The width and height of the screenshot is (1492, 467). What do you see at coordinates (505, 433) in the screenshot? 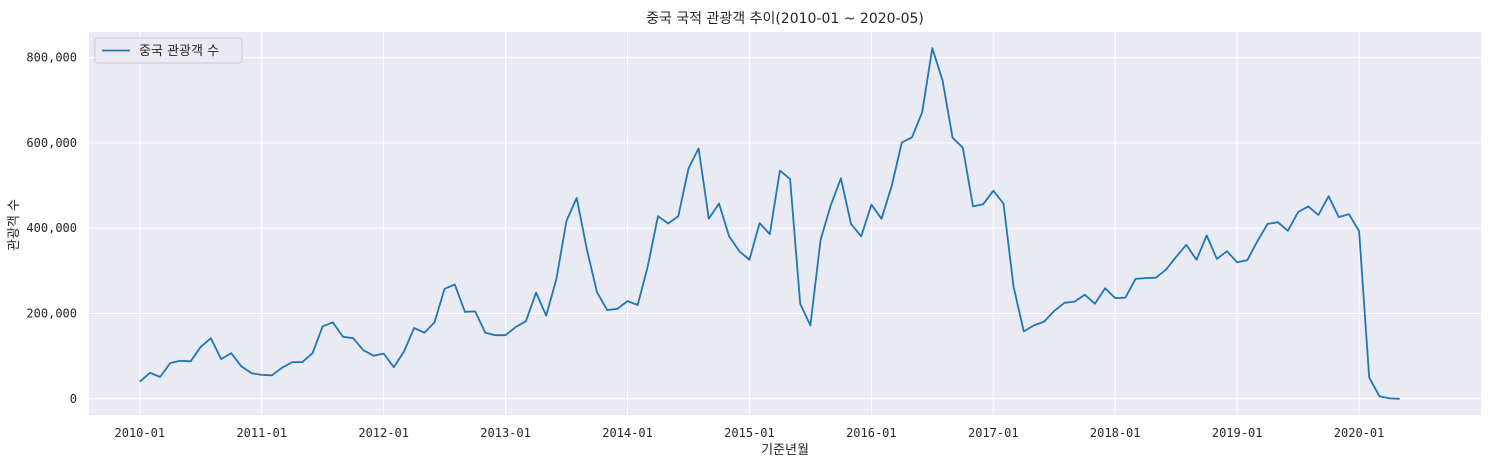
I see `x-tick-label: 2013-01` at bounding box center [505, 433].